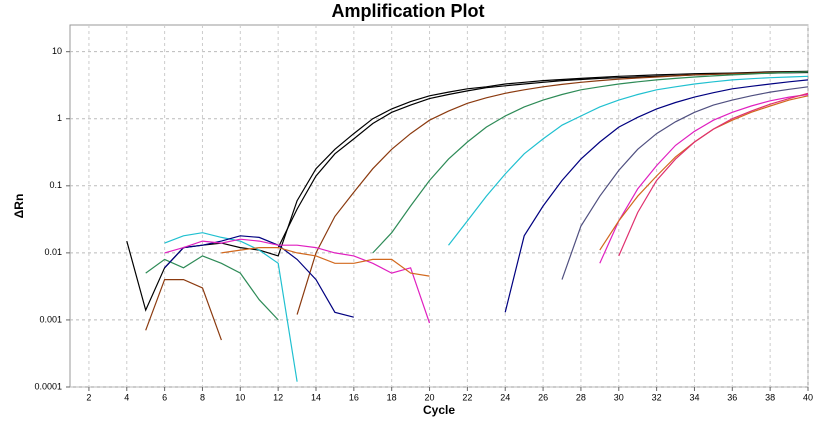  I want to click on y-tick-label: 0.01, so click(53, 252).